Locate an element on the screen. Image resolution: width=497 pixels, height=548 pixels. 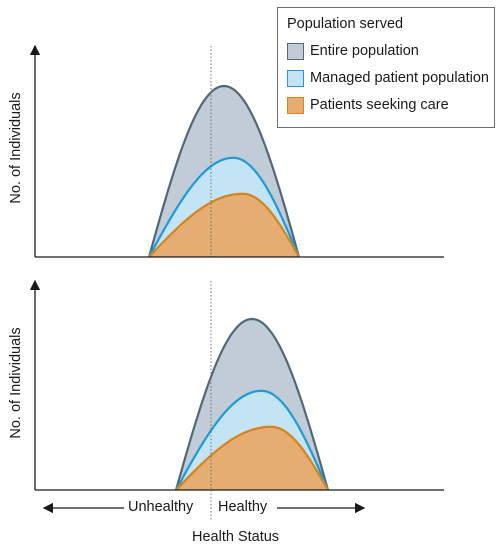
legend-swatch-managed-patient-population is located at coordinates (295, 78).